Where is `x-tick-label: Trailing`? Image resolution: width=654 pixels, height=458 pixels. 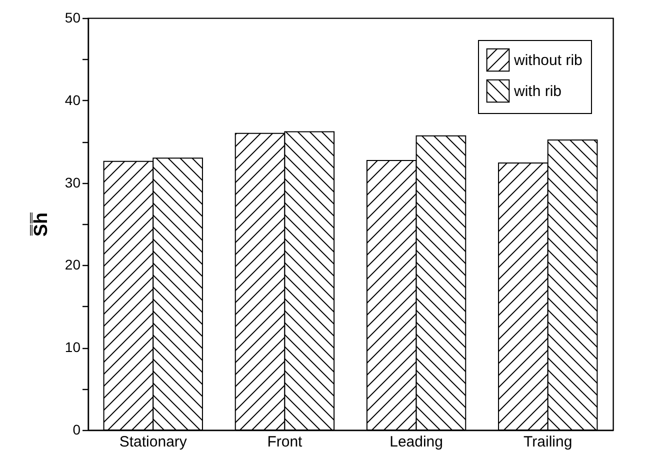 x-tick-label: Trailing is located at coordinates (548, 442).